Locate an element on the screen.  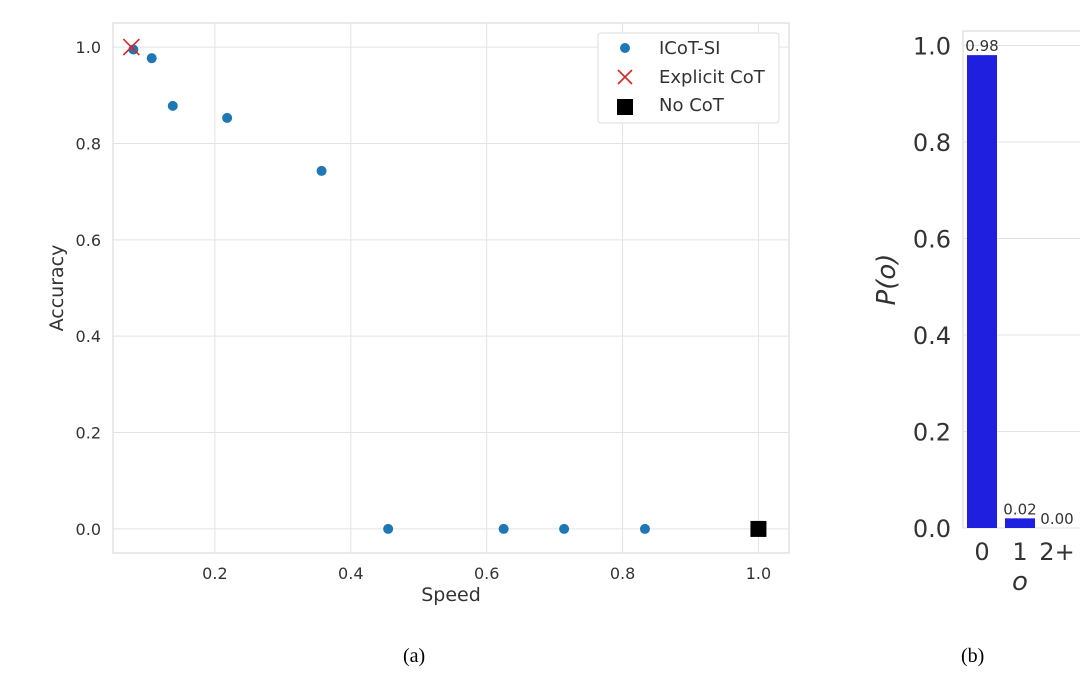
panel-a-legend: ICoT-SI Explicit CoT No CoT is located at coordinates (688, 78).